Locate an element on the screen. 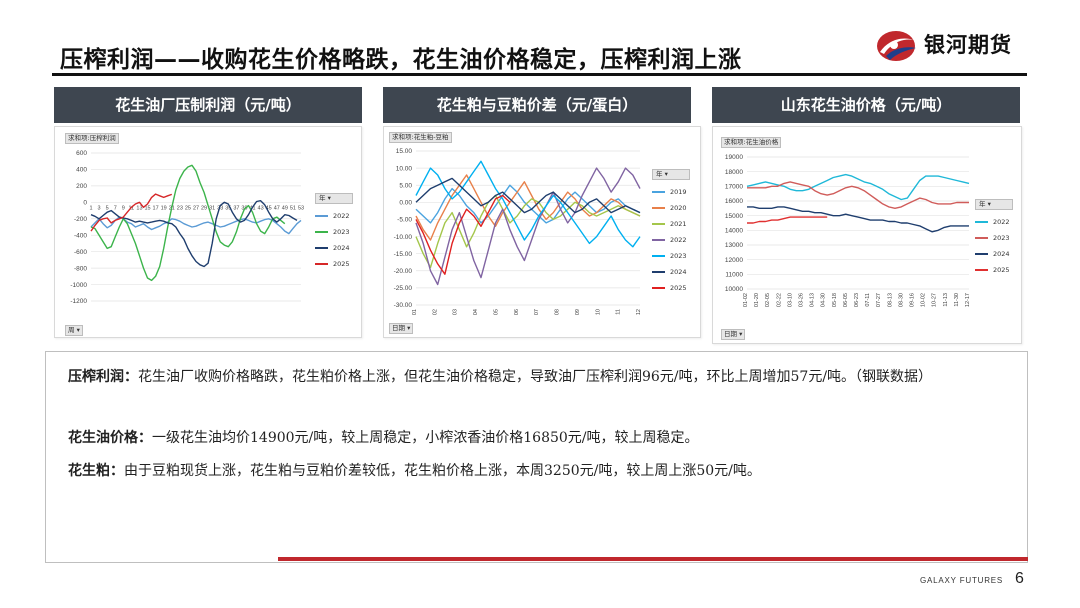 This screenshot has height=608, width=1080. x-tick-label: 04-13 is located at coordinates (813, 300).